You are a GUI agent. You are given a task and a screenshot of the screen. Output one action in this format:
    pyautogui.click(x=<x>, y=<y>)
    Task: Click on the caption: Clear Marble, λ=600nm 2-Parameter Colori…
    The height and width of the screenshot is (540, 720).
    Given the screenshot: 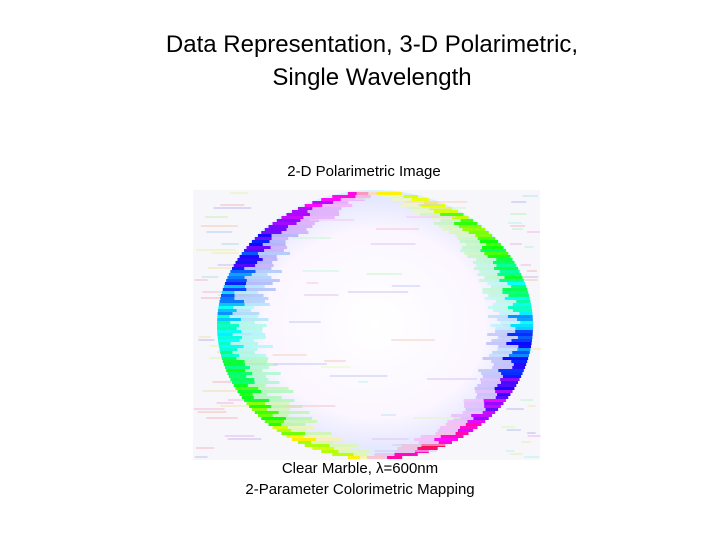 What is the action you would take?
    pyautogui.click(x=360, y=479)
    